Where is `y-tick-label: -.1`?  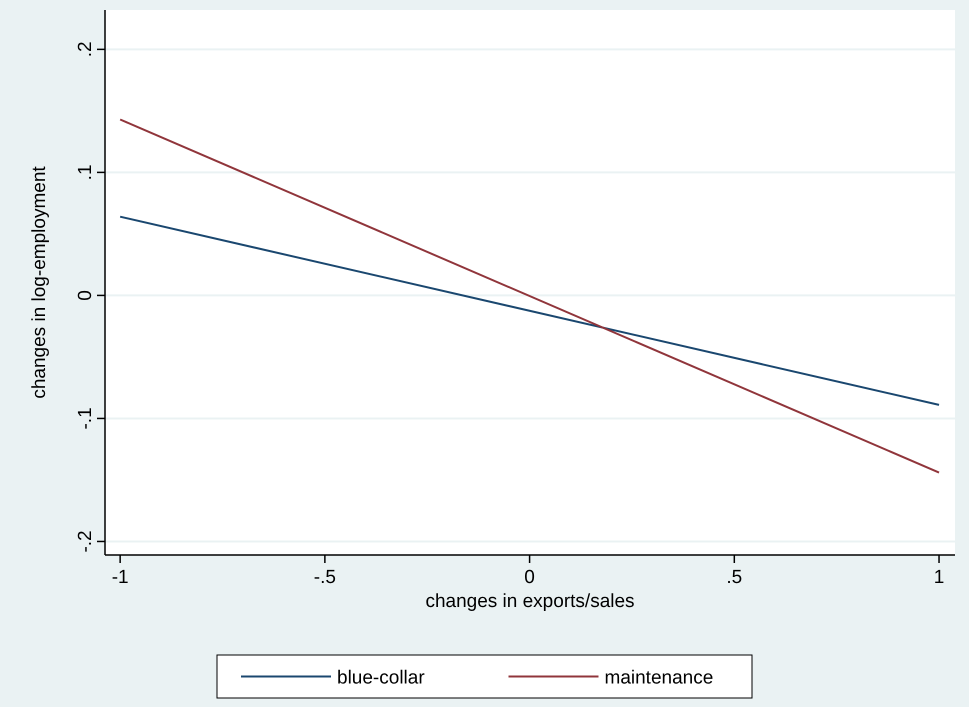 y-tick-label: -.1 is located at coordinates (85, 418).